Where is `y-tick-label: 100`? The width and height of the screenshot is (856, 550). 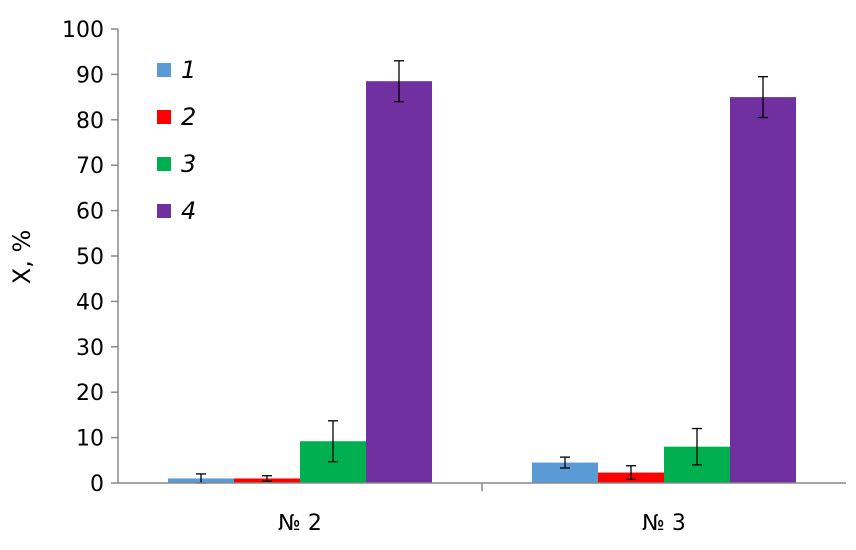 y-tick-label: 100 is located at coordinates (83, 30).